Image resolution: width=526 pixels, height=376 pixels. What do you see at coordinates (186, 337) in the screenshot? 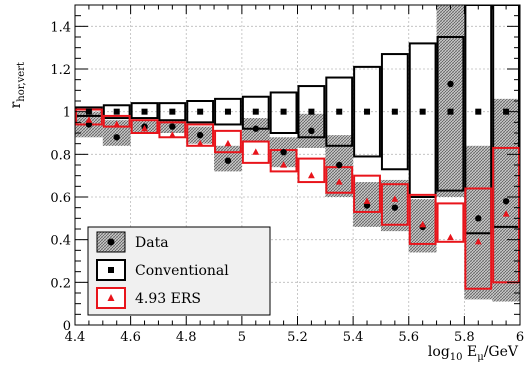
I see `x-tick-label: 4.8` at bounding box center [186, 337].